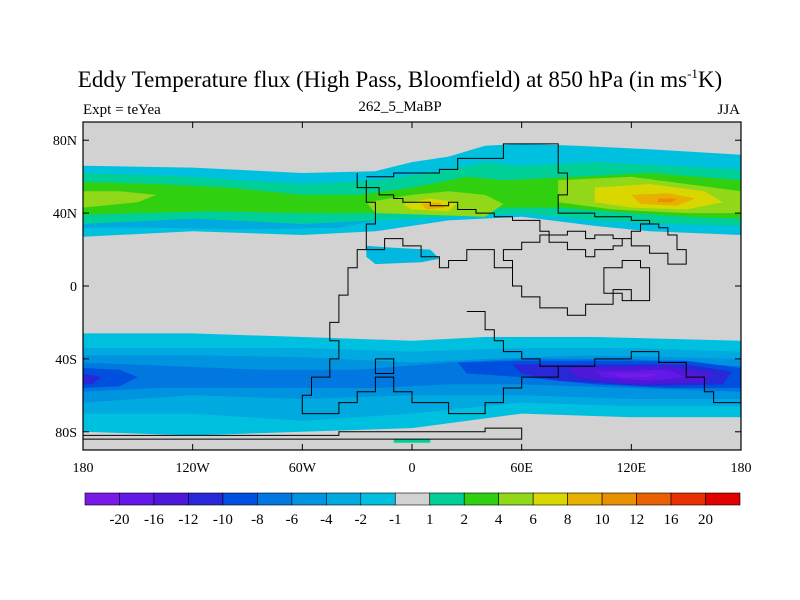 Image resolution: width=800 pixels, height=600 pixels. Describe the element at coordinates (66, 433) in the screenshot. I see `y-tick-label: 80S` at that location.